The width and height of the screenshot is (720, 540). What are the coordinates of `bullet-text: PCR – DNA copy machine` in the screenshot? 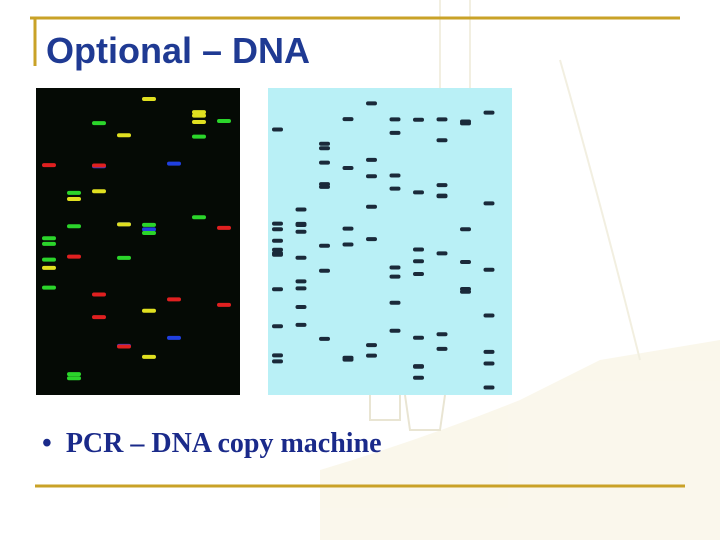 It's located at (223, 443).